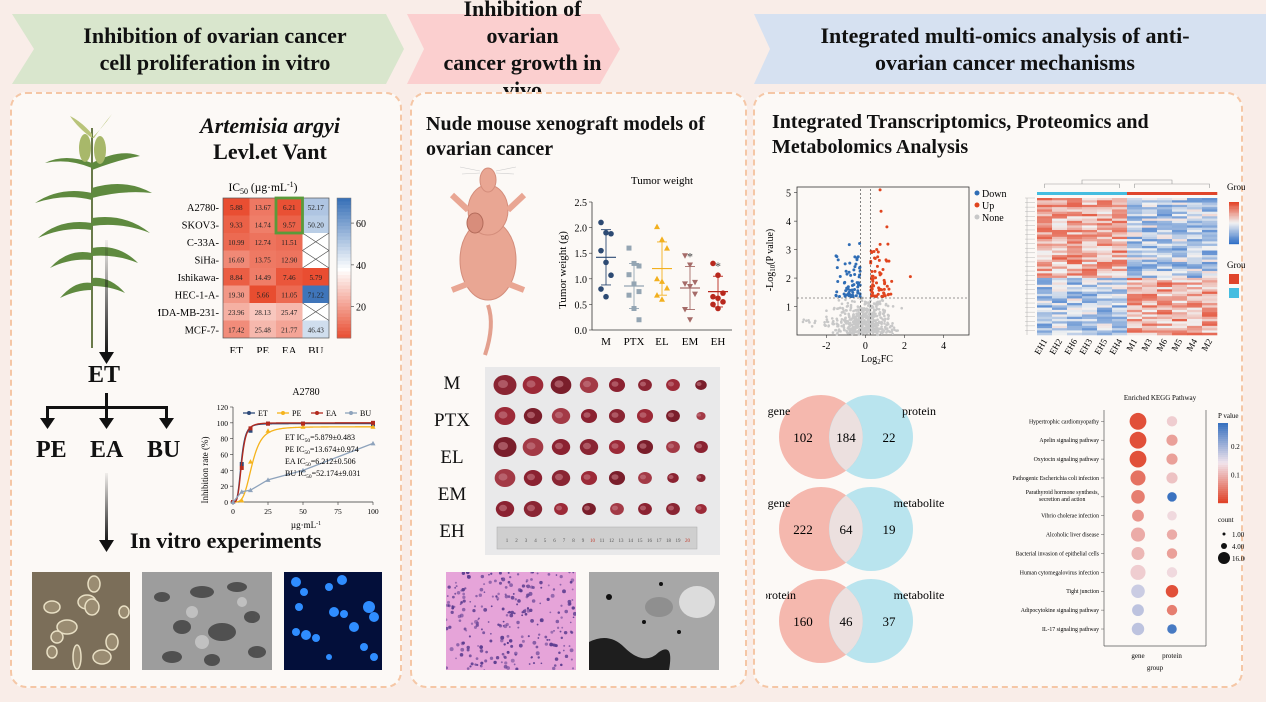 Image resolution: width=1266 pixels, height=702 pixels. What do you see at coordinates (602, 541) in the screenshot?
I see `ruler-number: 11` at bounding box center [602, 541].